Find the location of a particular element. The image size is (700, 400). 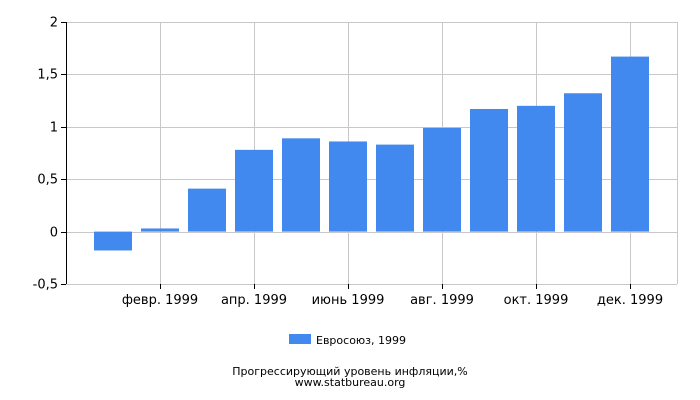

legend-swatch is located at coordinates (300, 339).